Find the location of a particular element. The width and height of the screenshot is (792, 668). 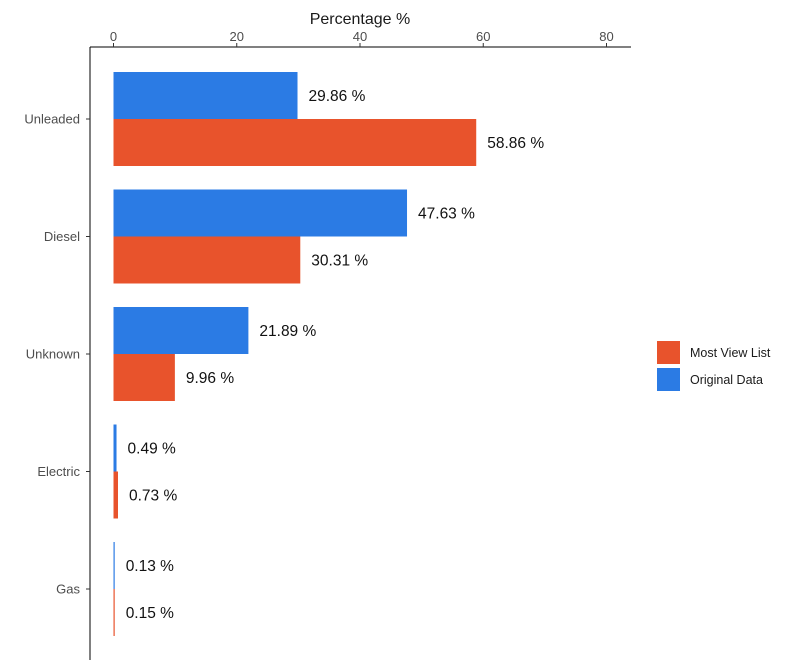

data-label: 0.49 % is located at coordinates (152, 449).